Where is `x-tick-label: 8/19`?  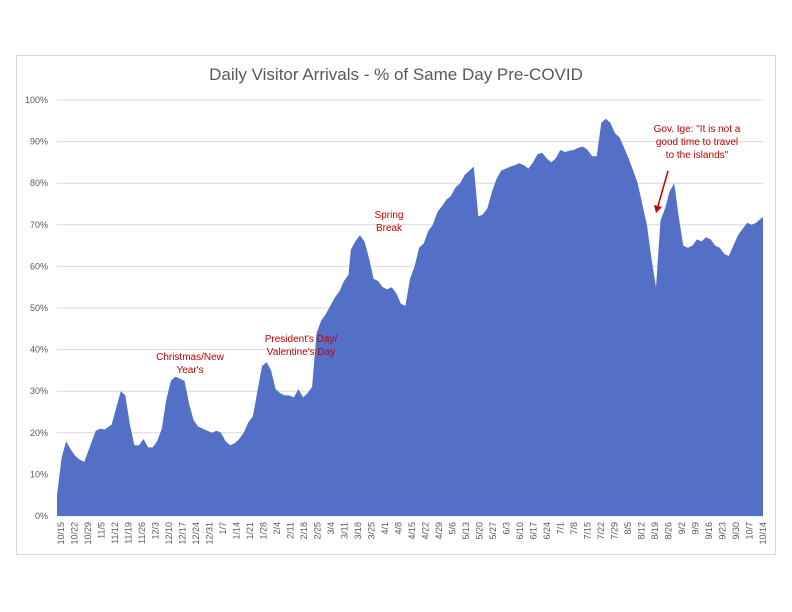
x-tick-label: 8/19 is located at coordinates (655, 531).